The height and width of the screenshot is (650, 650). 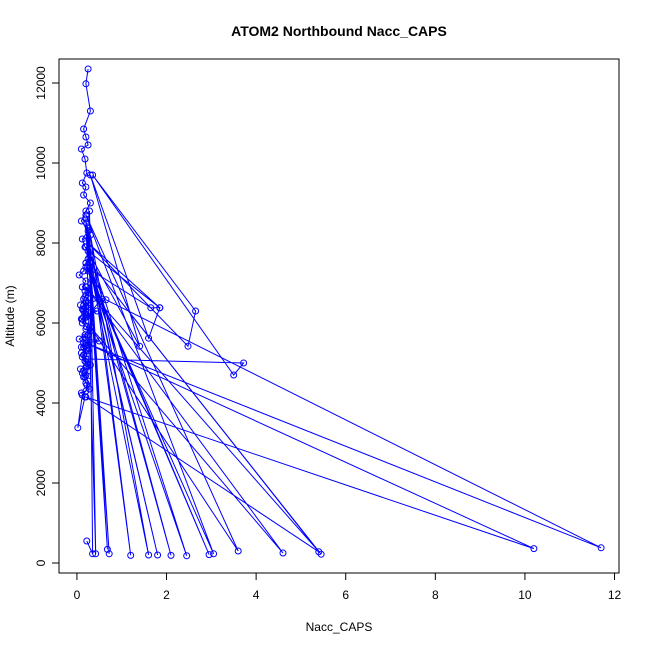 I want to click on y-tick-label: 12000, so click(x=41, y=83).